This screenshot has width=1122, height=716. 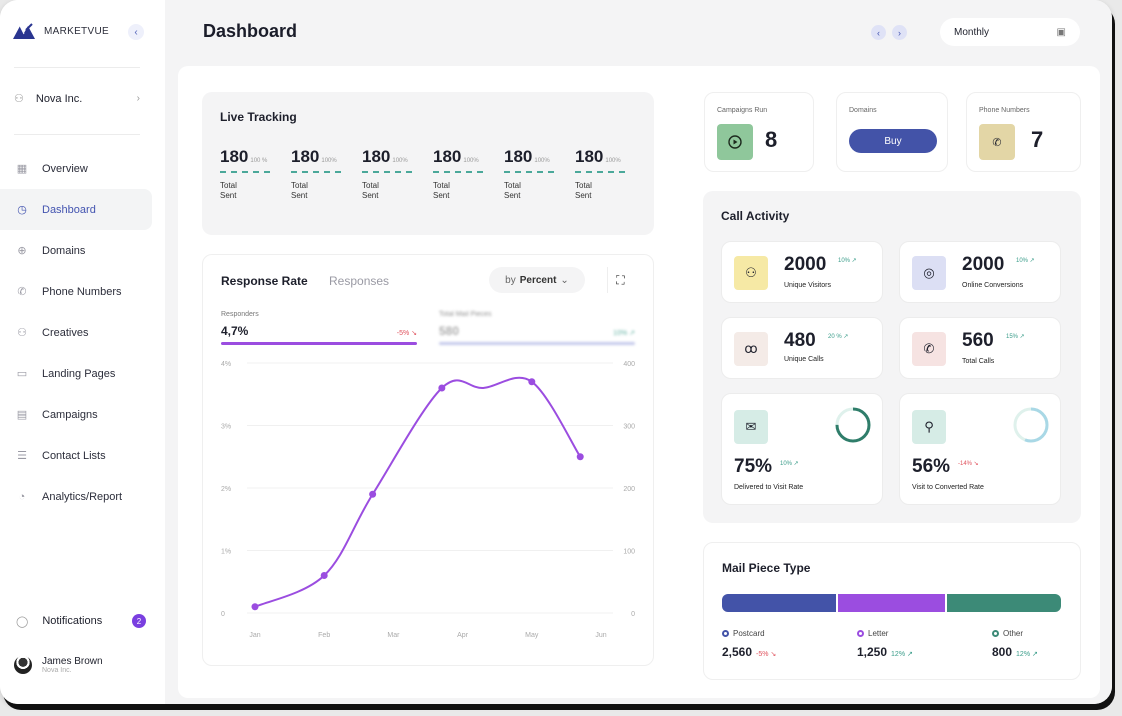 What do you see at coordinates (1015, 644) in the screenshot?
I see `mail-type-legend-item: Other 800 12% ↗` at bounding box center [1015, 644].